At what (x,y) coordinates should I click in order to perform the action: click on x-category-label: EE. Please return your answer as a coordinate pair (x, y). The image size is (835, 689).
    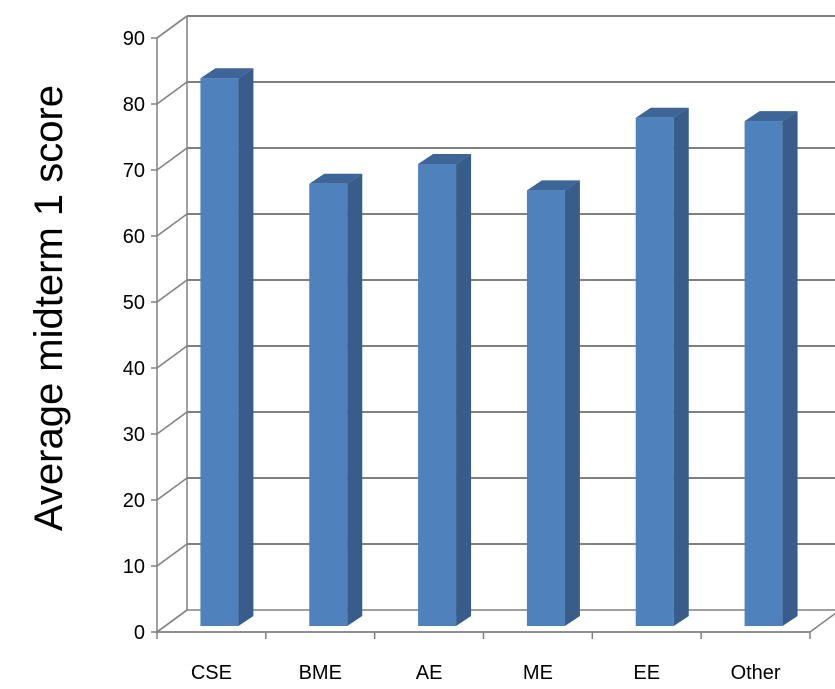
    Looking at the image, I should click on (646, 673).